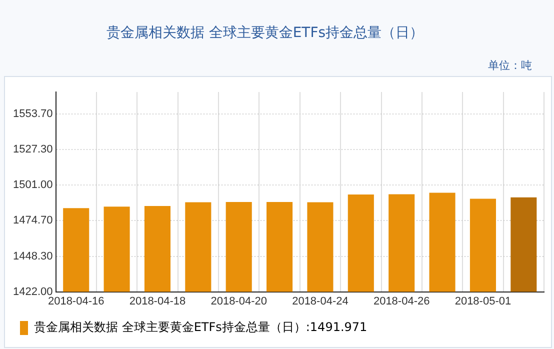 The height and width of the screenshot is (349, 554). What do you see at coordinates (320, 301) in the screenshot?
I see `x-tick-label: 2018-04-24` at bounding box center [320, 301].